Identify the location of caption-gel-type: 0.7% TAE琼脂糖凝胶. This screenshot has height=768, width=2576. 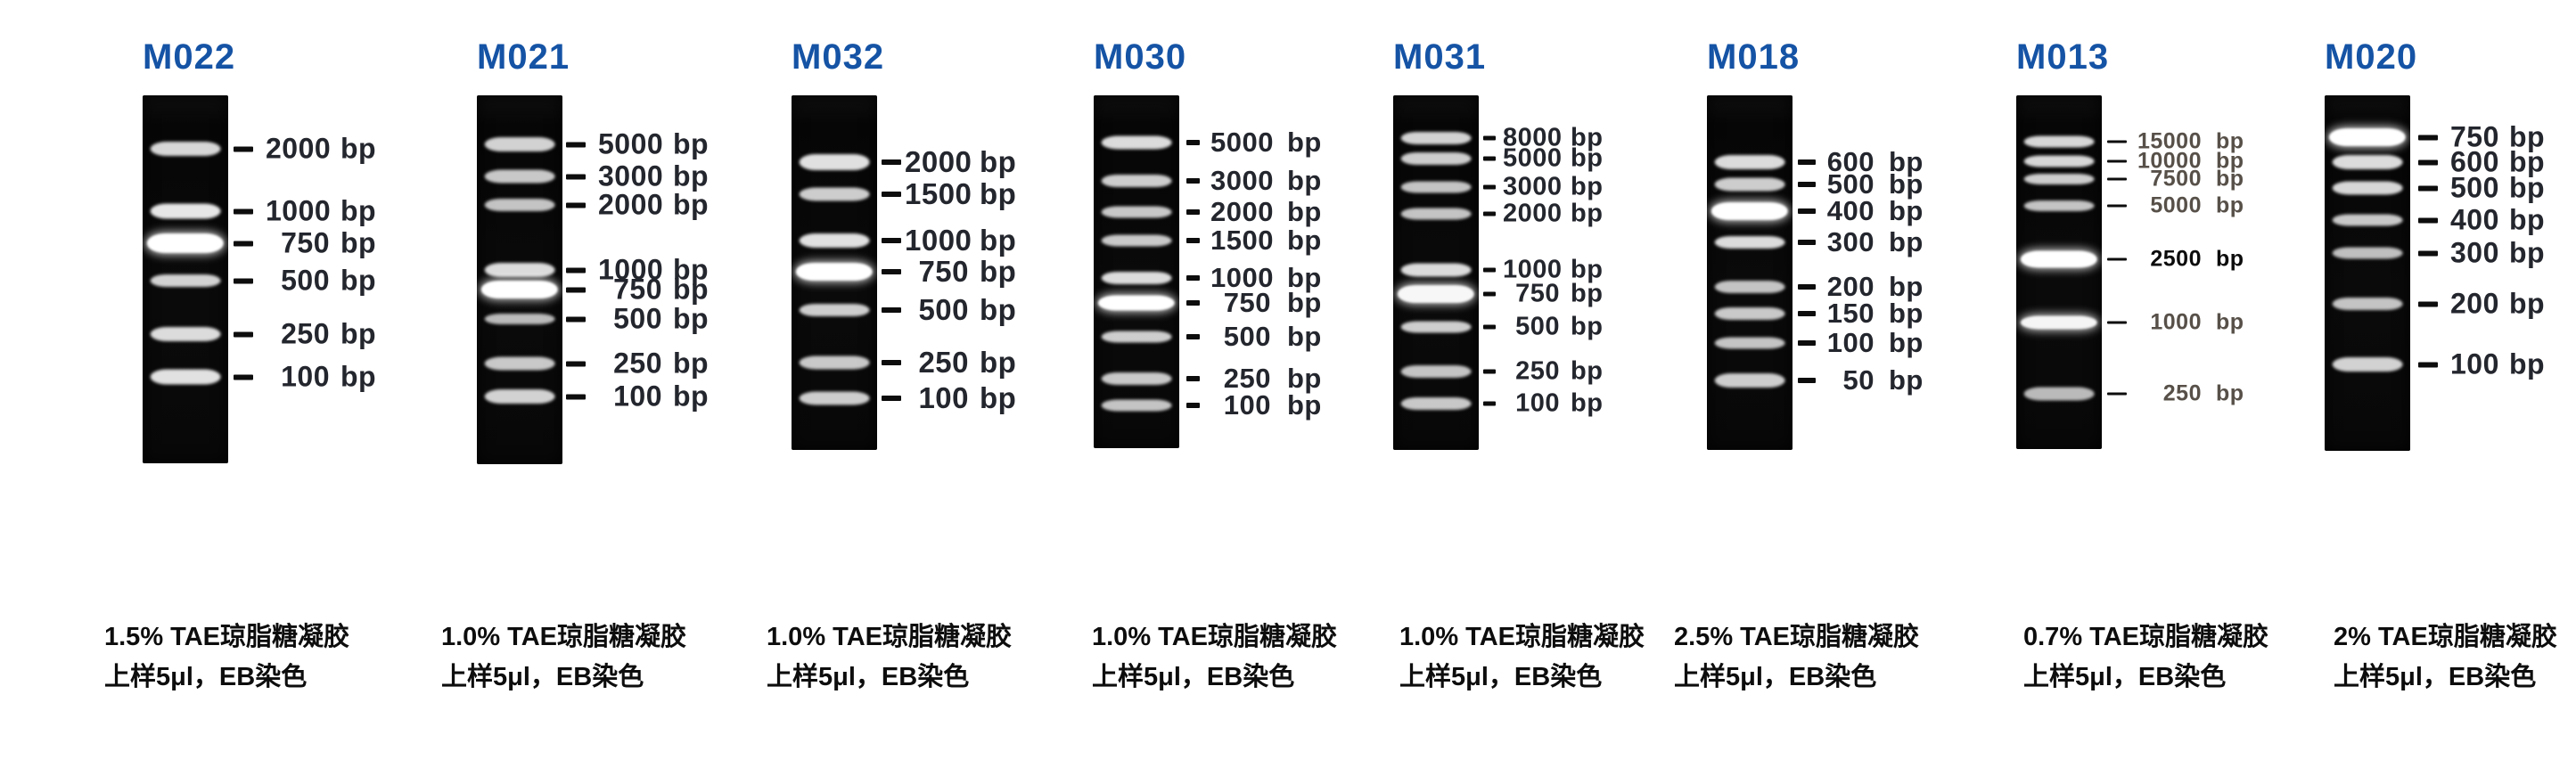
(2146, 637).